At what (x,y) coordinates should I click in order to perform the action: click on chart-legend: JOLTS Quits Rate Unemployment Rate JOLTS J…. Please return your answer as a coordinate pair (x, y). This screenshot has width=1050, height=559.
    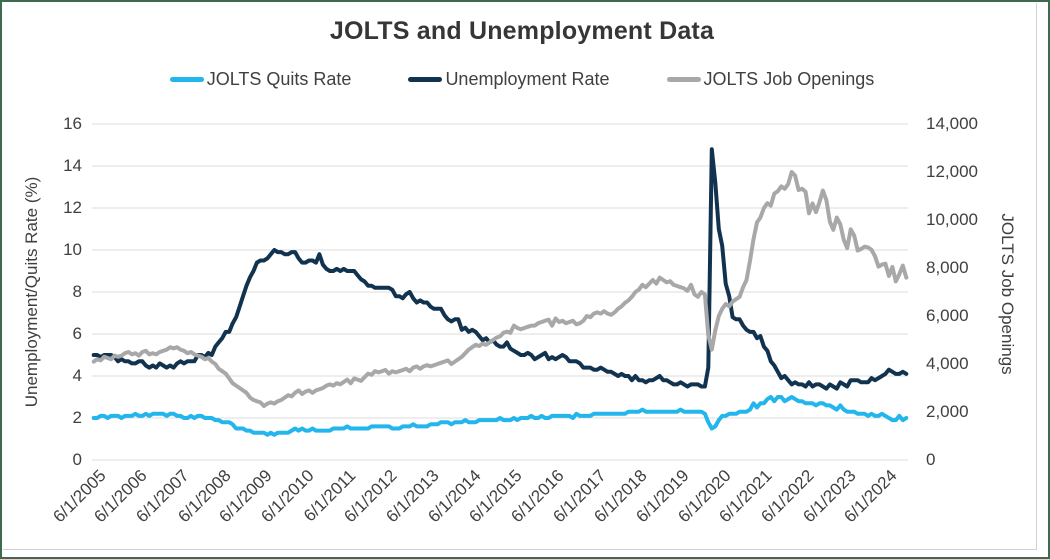
    Looking at the image, I should click on (522, 79).